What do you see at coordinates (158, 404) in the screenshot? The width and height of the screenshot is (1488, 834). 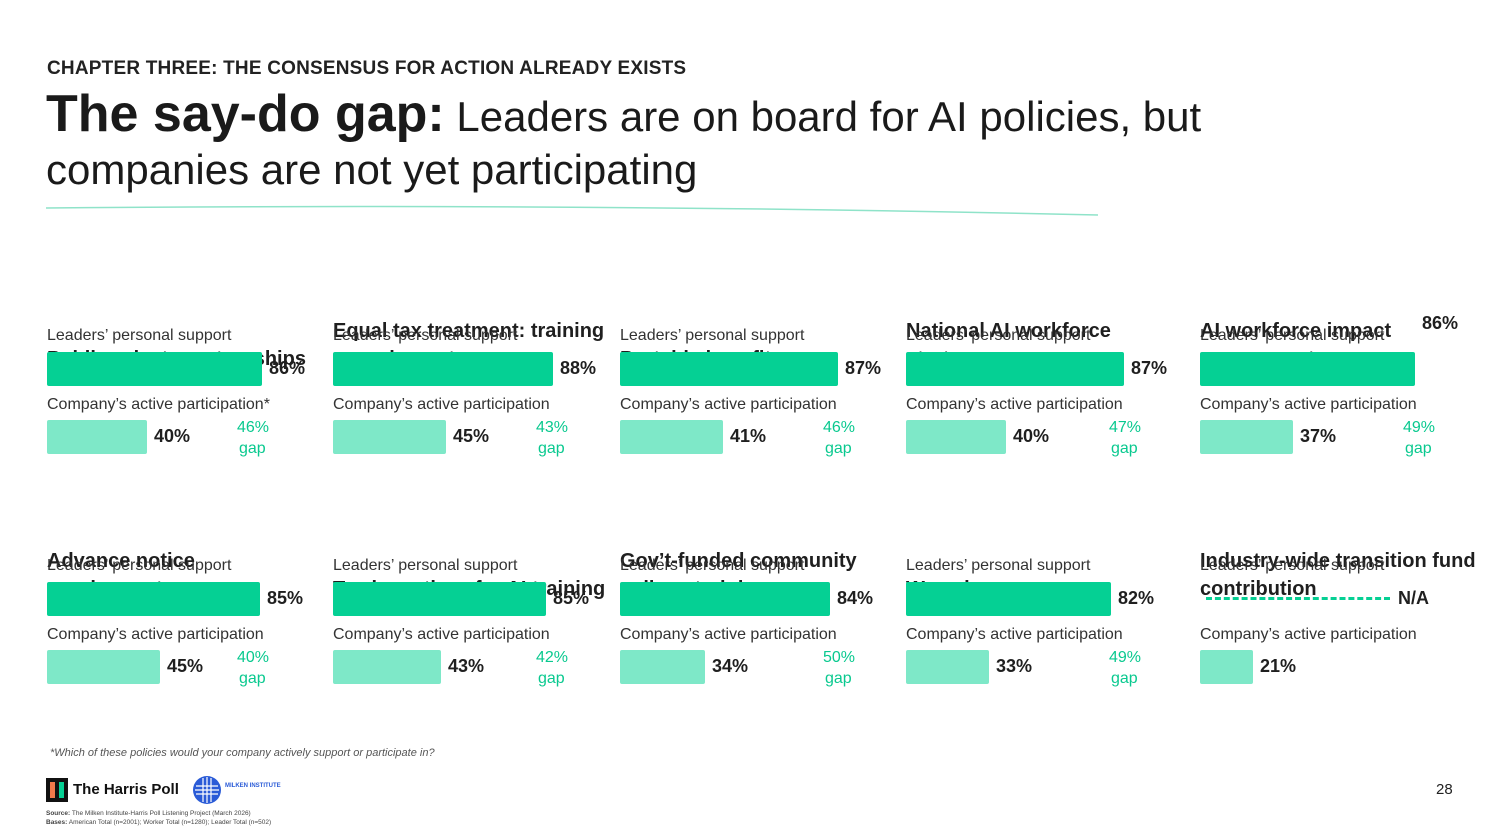 I see `participation-label: Company’s active participation*` at bounding box center [158, 404].